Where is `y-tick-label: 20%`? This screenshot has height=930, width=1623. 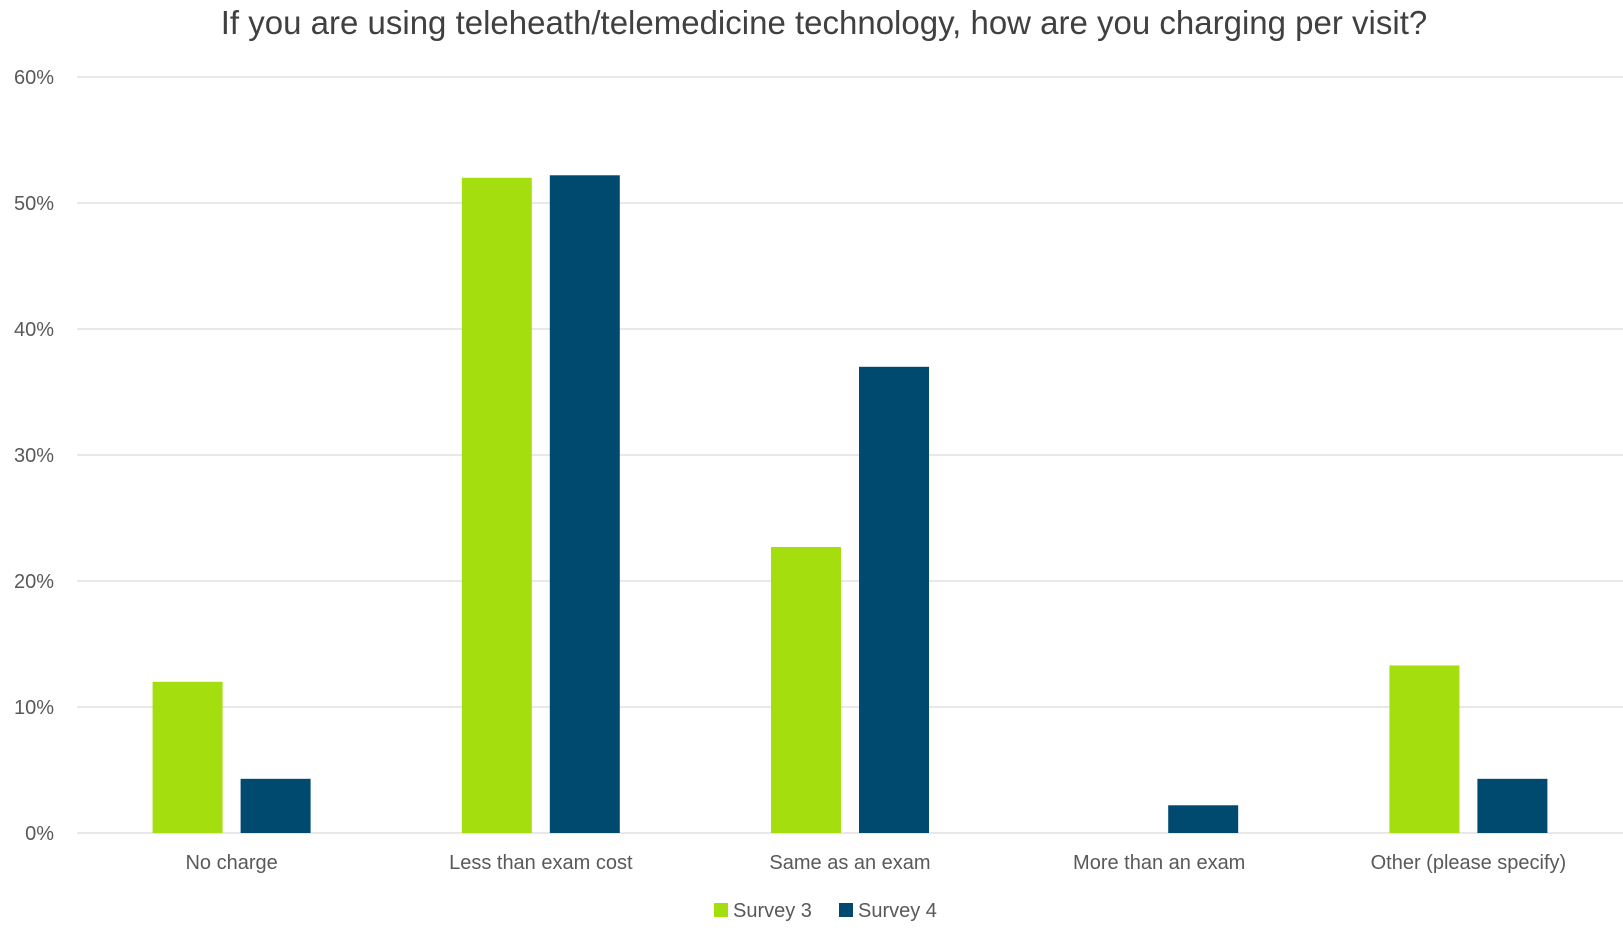
y-tick-label: 20% is located at coordinates (34, 582).